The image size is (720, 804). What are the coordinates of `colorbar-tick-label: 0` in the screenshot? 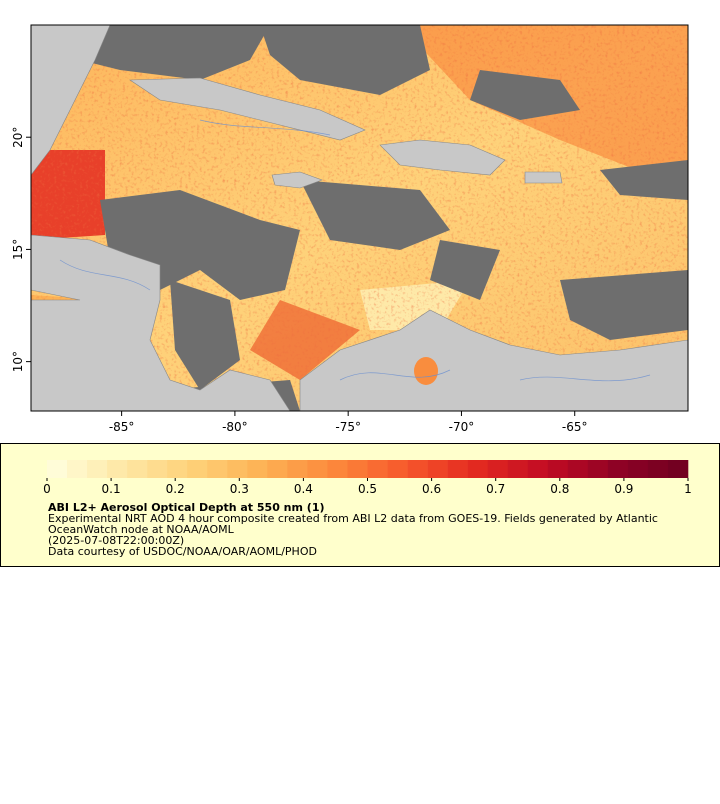 It's located at (47, 489).